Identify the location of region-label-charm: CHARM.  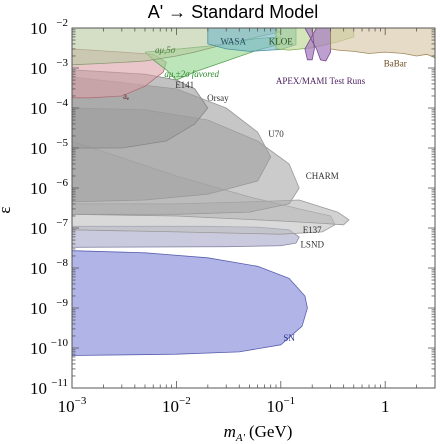
(322, 176).